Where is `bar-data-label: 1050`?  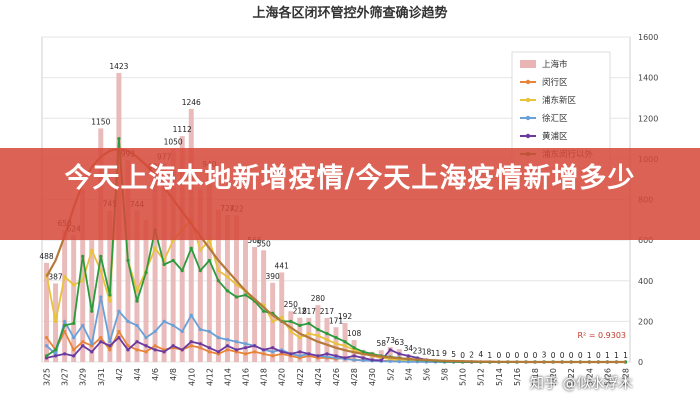
bar-data-label: 1050 is located at coordinates (173, 142).